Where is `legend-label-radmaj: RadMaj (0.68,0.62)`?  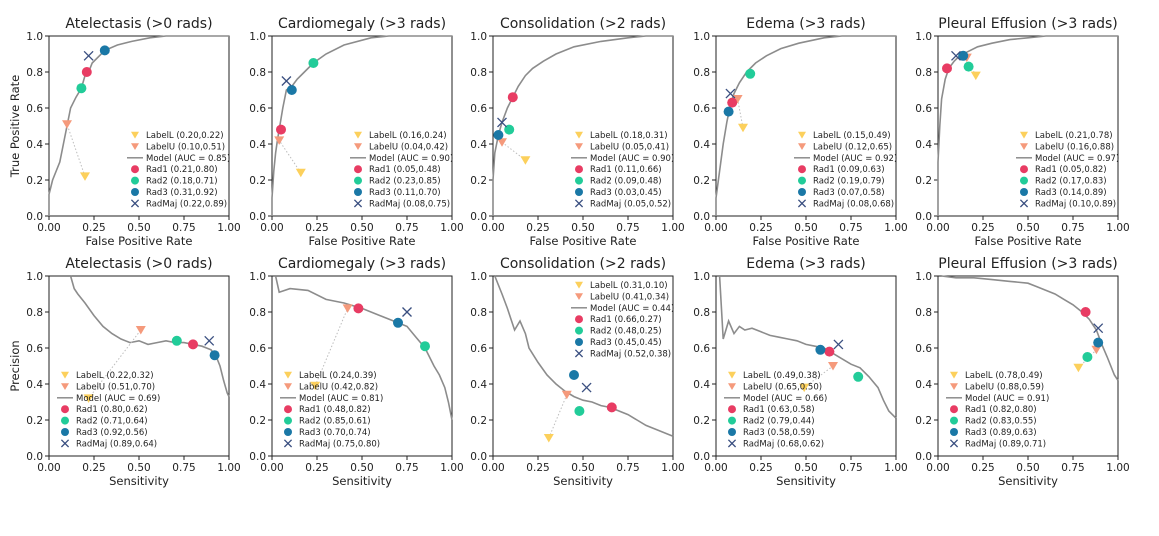 legend-label-radmaj: RadMaj (0.68,0.62) is located at coordinates (783, 444).